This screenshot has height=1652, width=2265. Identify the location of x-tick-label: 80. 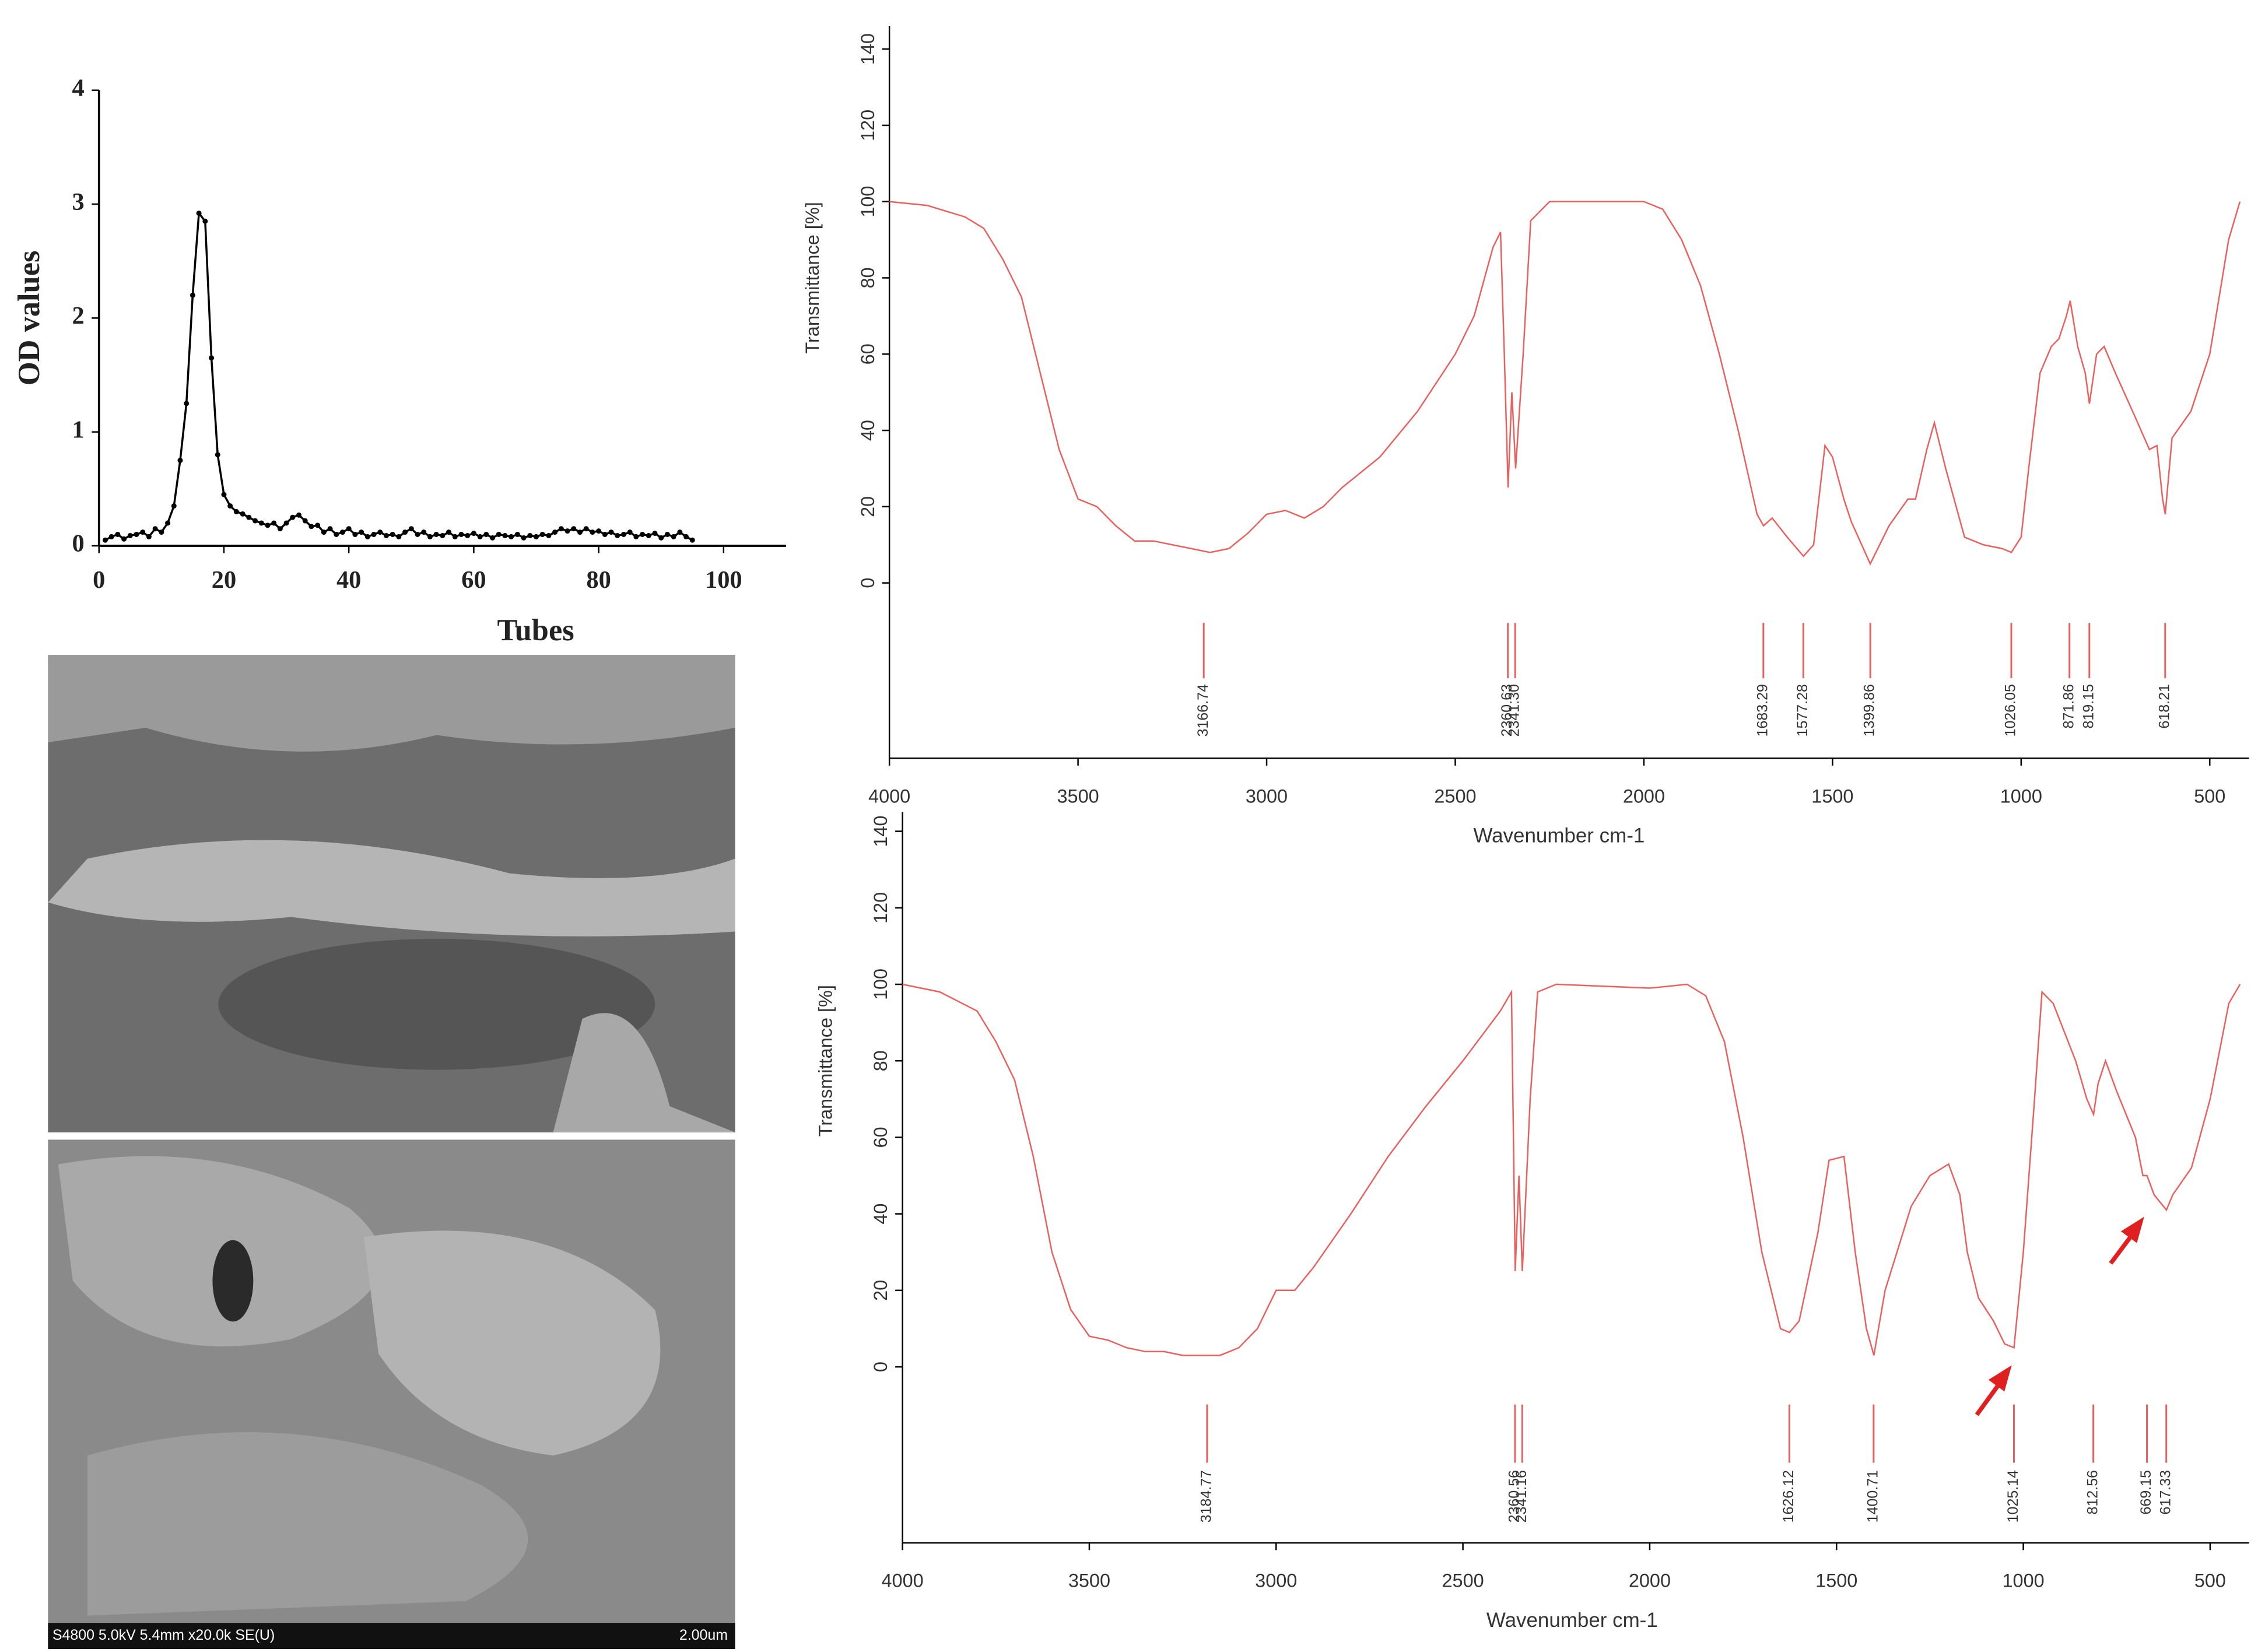
(598, 580).